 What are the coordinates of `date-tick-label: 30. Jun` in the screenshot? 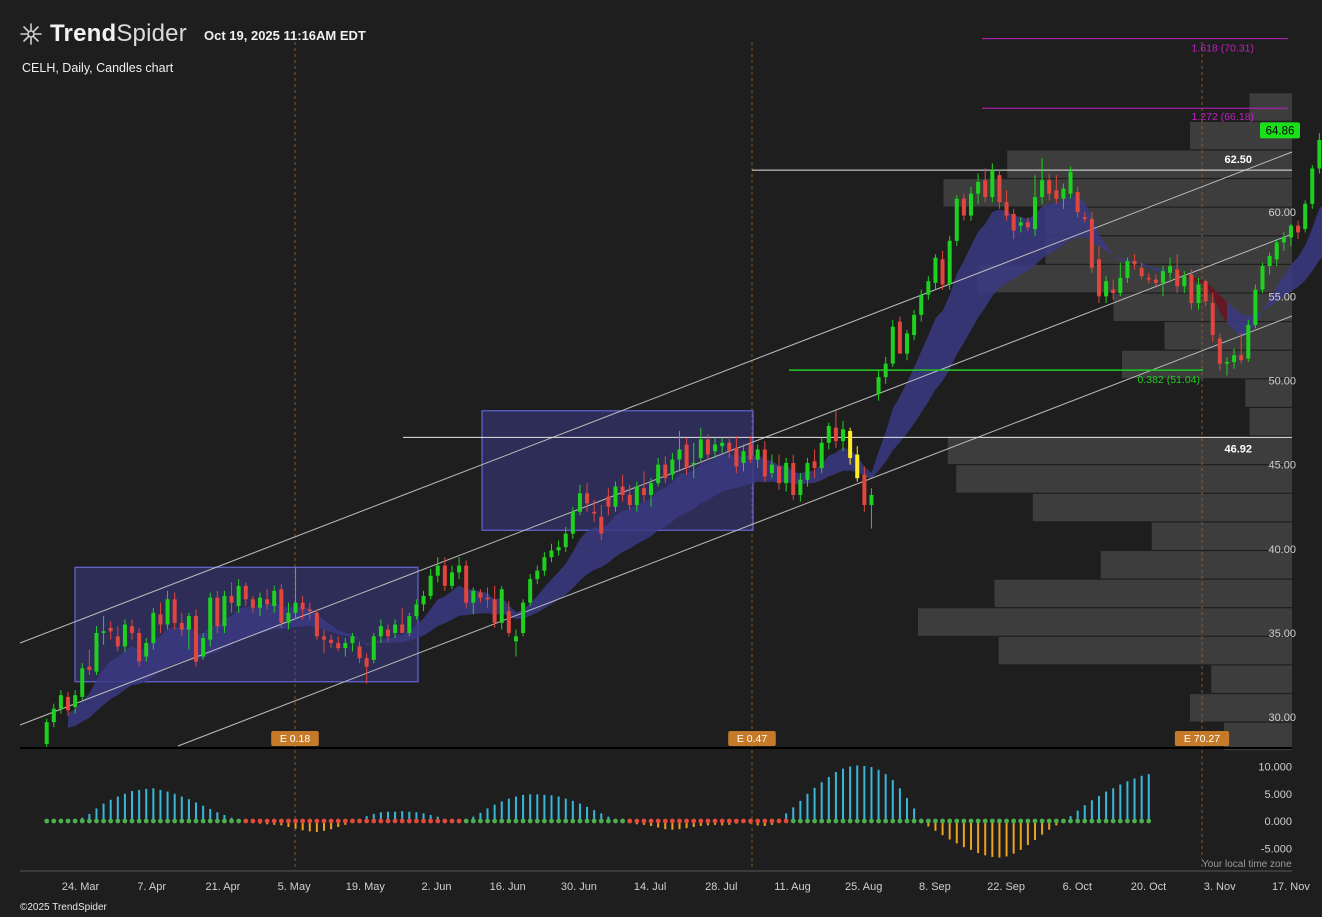 It's located at (579, 887).